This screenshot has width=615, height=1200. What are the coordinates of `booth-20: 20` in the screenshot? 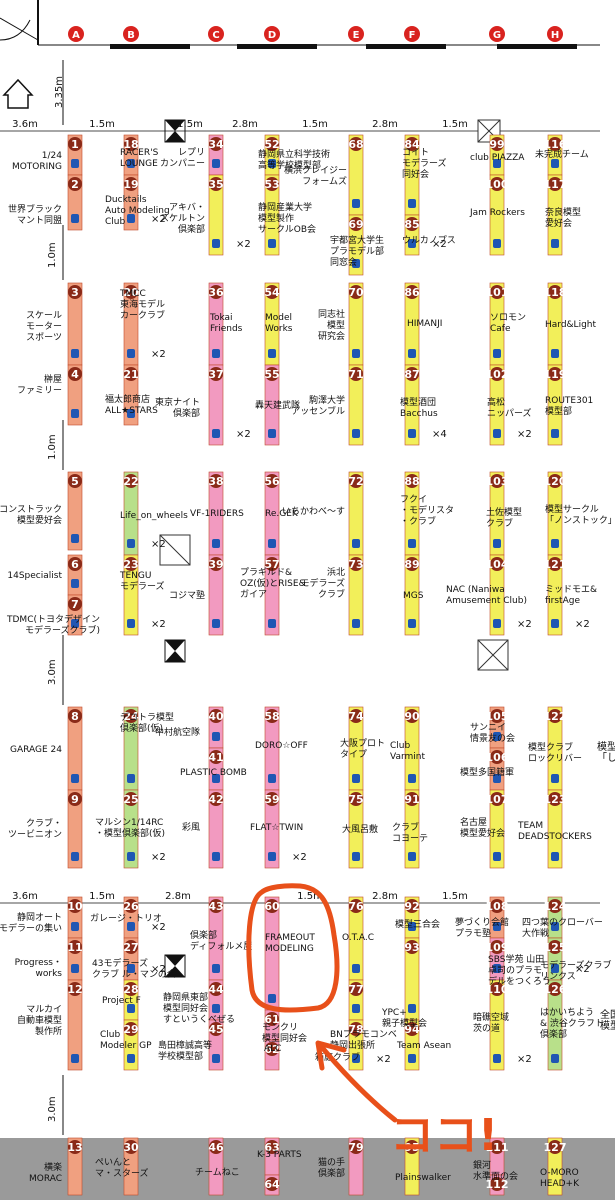 It's located at (131, 324).